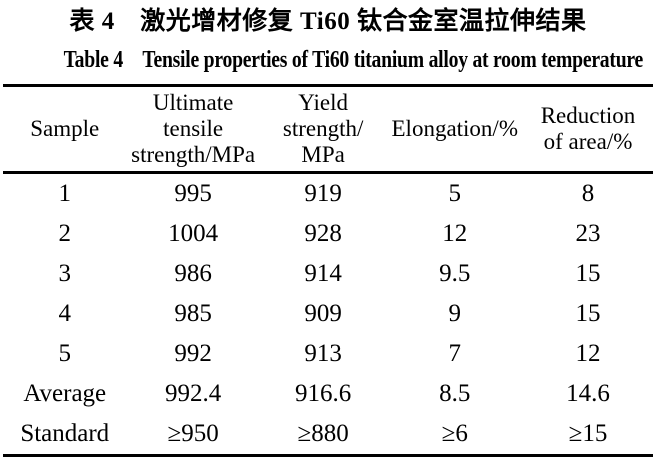 The image size is (656, 463). I want to click on table-cell: ≥6, so click(454, 433).